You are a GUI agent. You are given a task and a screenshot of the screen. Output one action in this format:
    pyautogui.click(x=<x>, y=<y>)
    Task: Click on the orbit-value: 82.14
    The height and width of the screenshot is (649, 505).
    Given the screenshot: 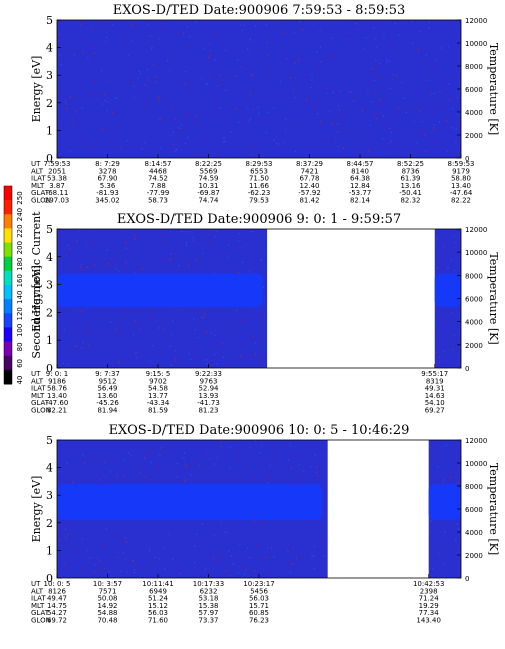 What is the action you would take?
    pyautogui.click(x=360, y=201)
    